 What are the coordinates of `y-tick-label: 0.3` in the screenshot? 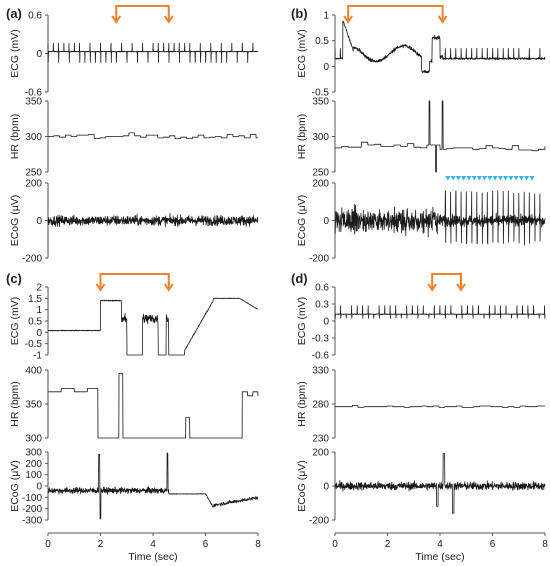 It's located at (322, 305).